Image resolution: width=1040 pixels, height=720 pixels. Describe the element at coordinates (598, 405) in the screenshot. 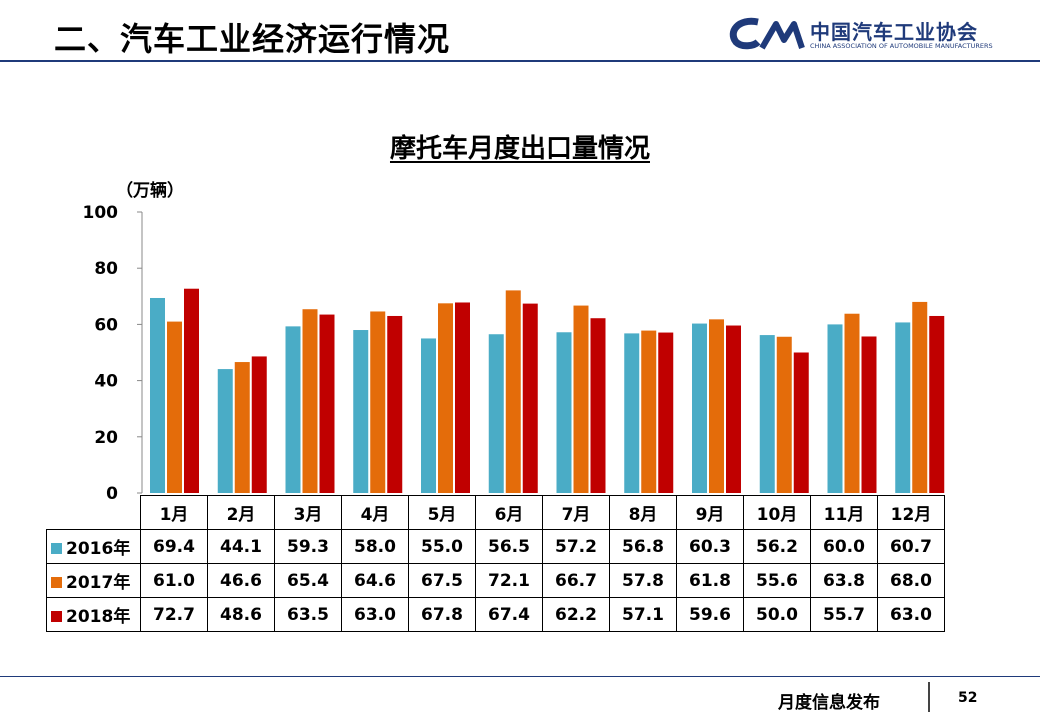

I see `bar-2018年-7月` at that location.